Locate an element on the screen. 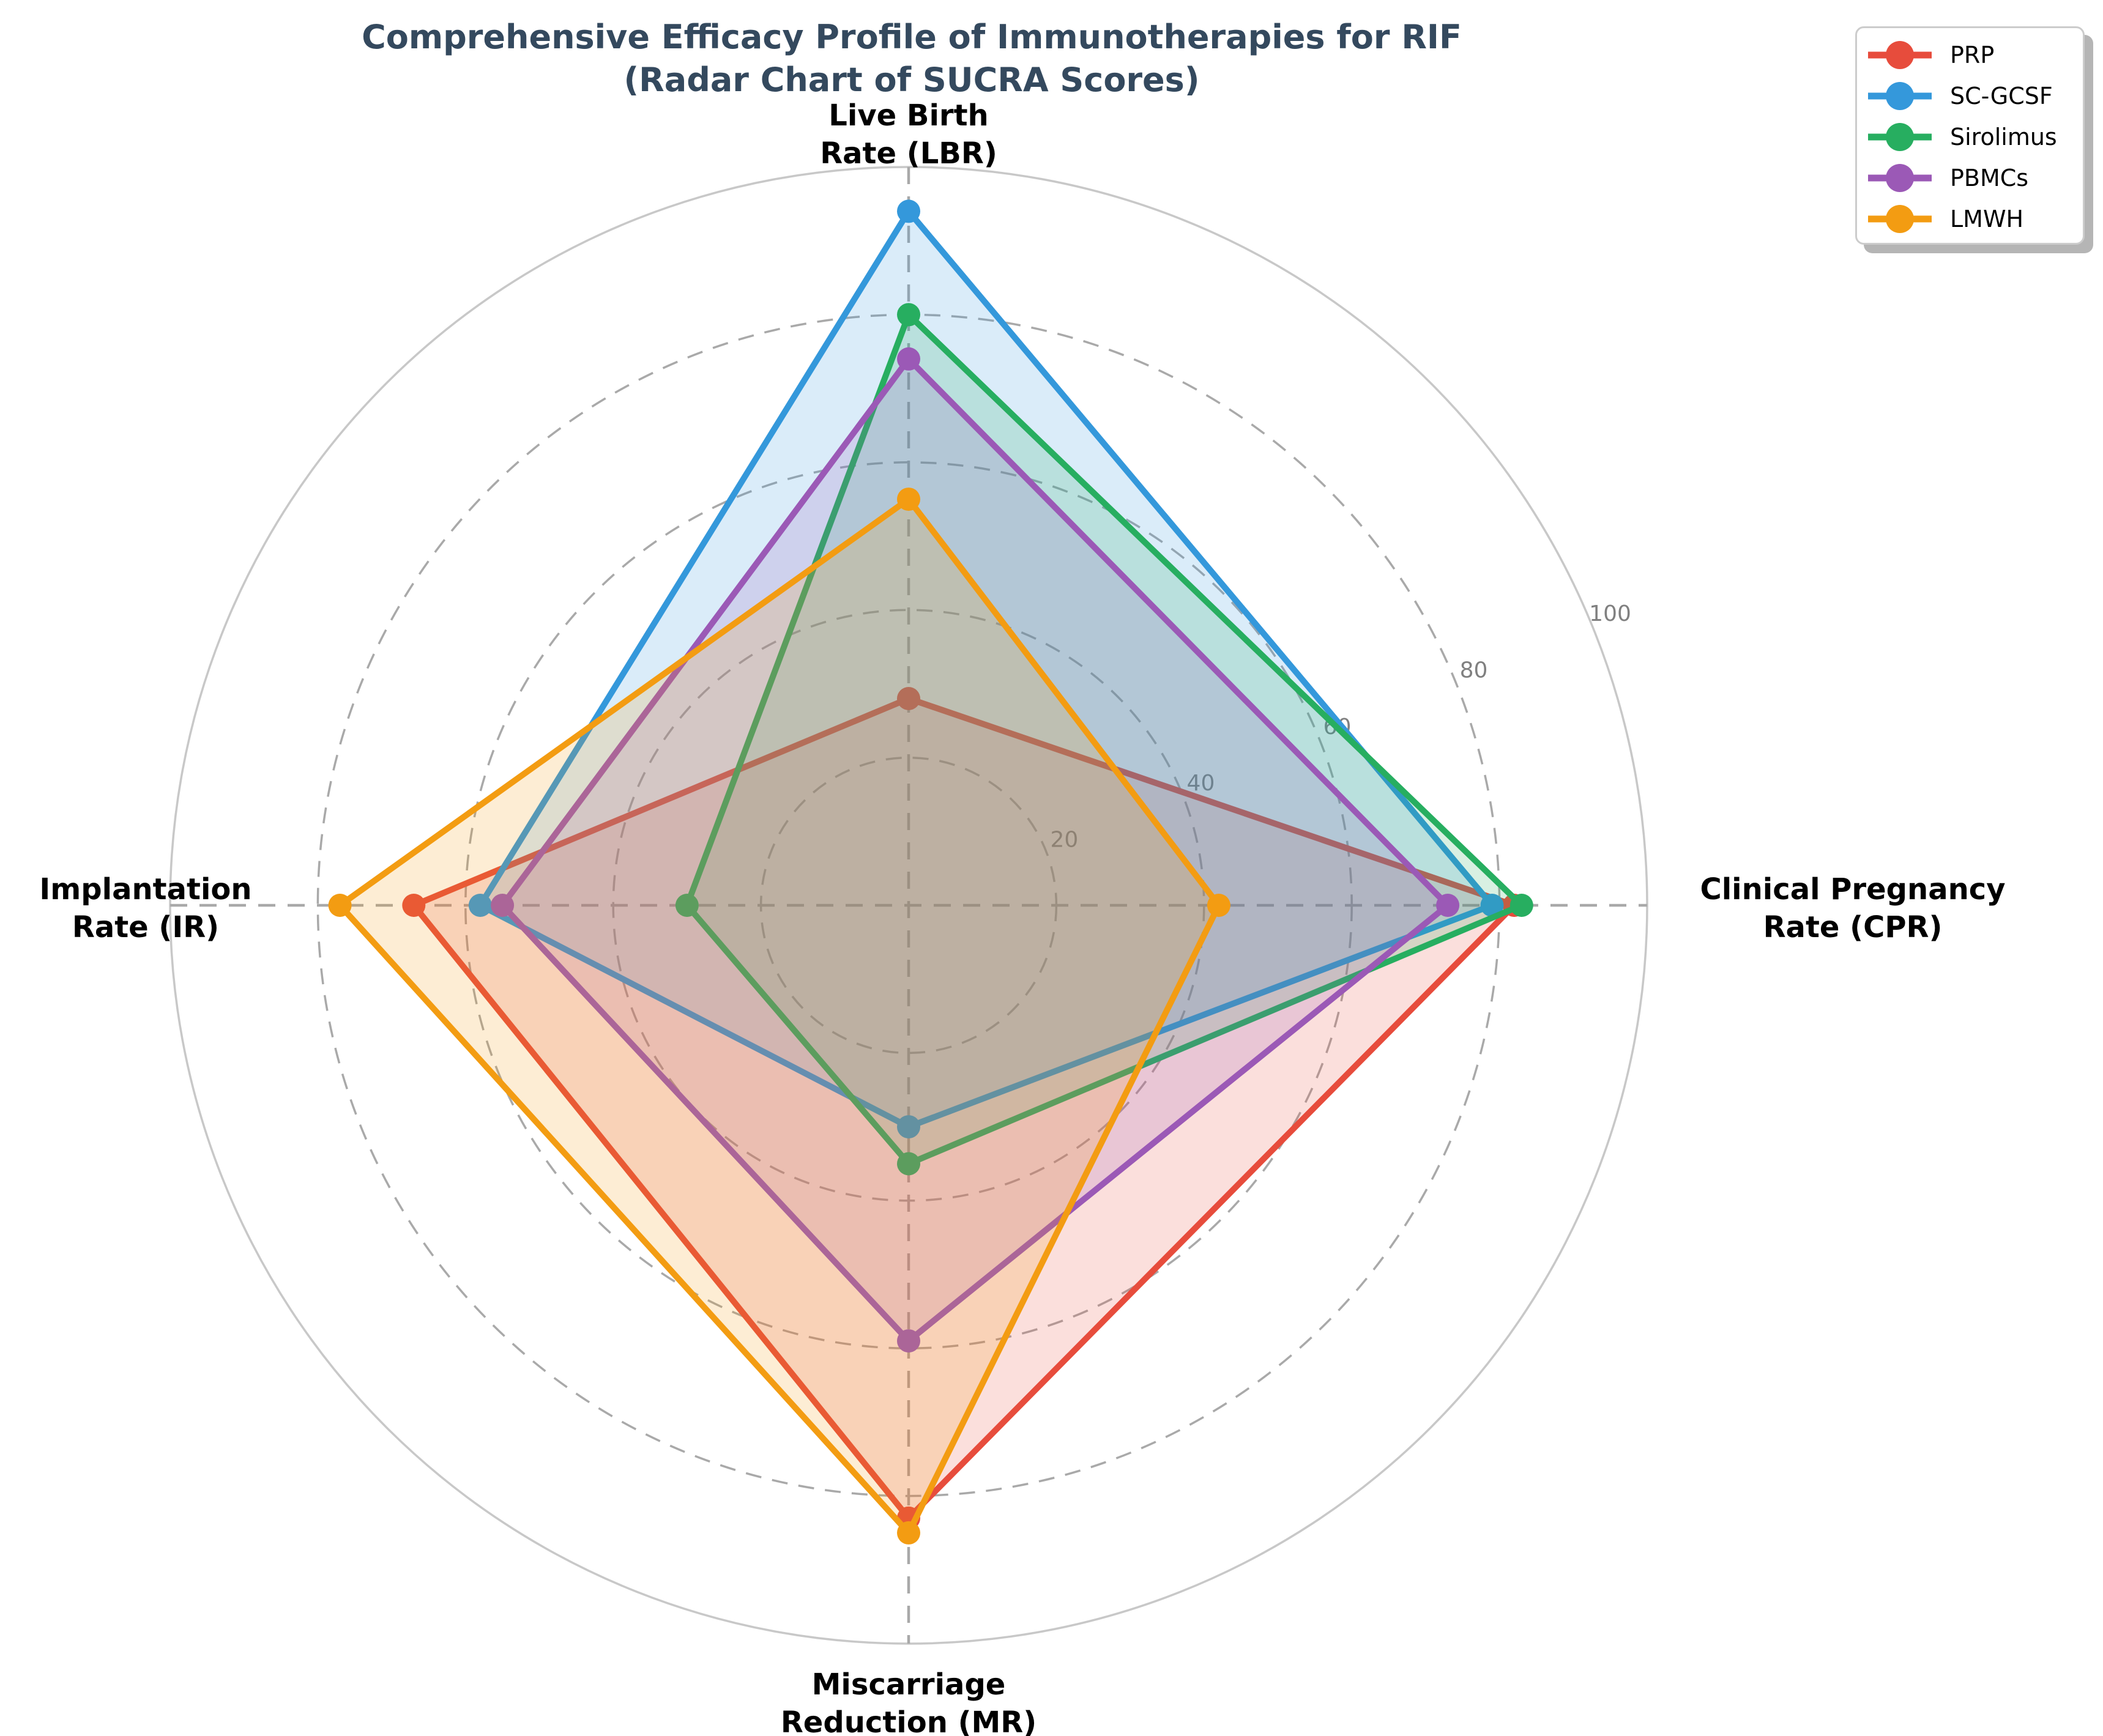 This screenshot has width=2103, height=1736. axis-label-mr-line2: Reduction (MR) is located at coordinates (909, 1720).